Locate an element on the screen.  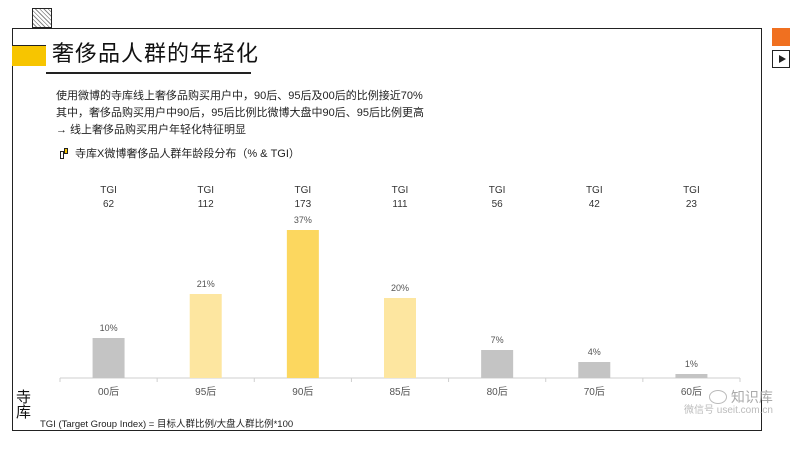
bar-70后 is located at coordinates (594, 370).